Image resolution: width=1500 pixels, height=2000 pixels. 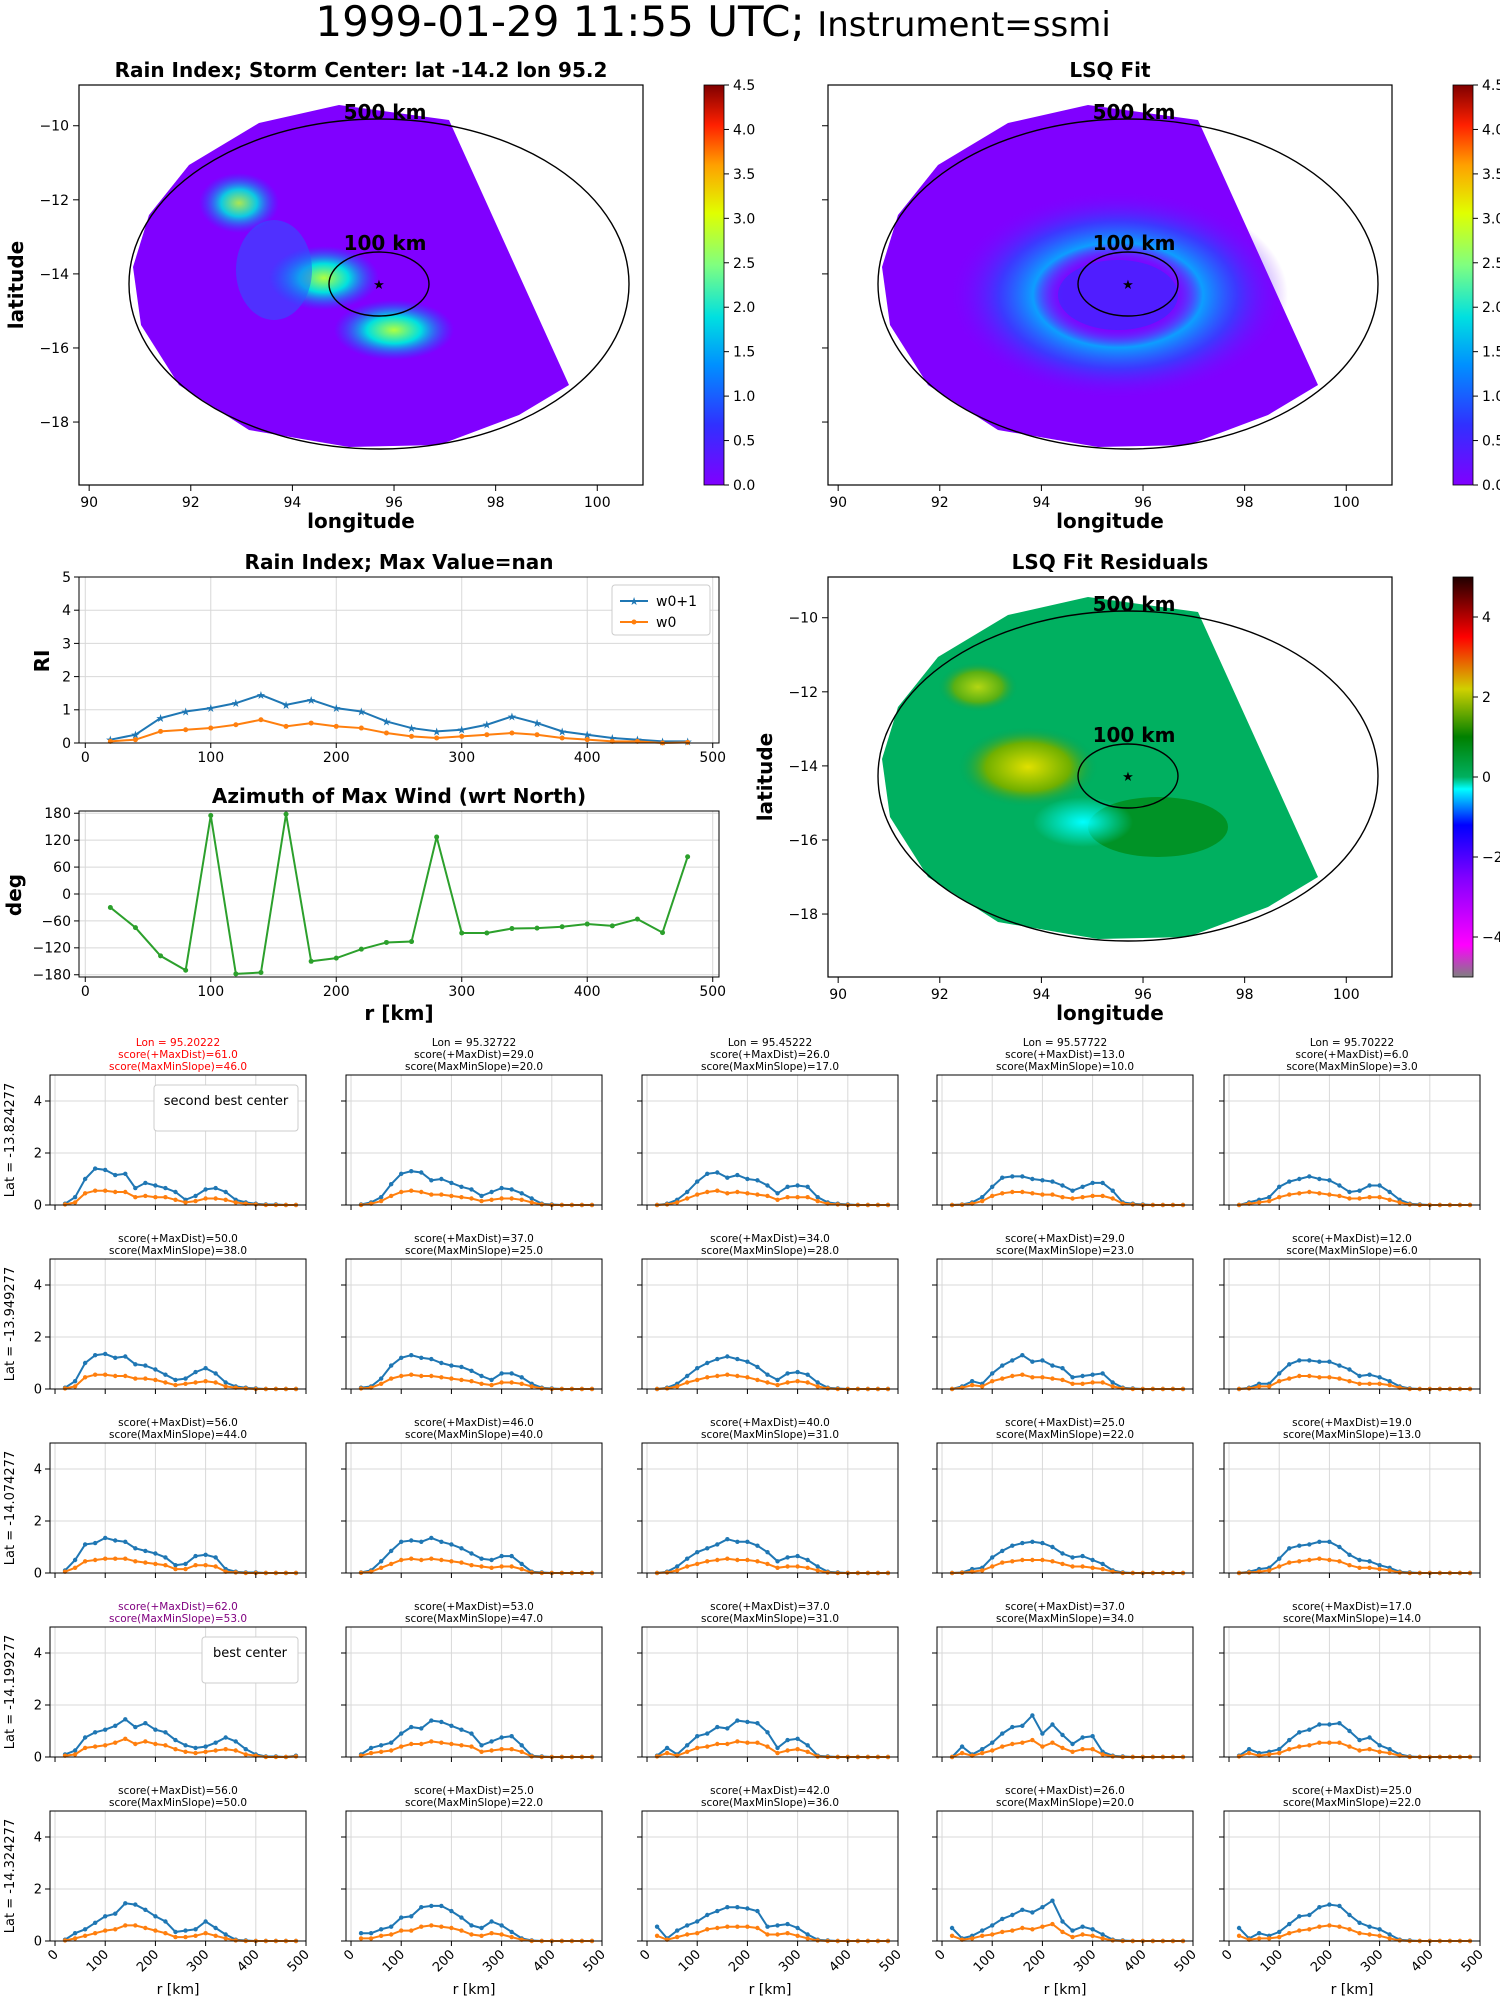 I want to click on x-tick-label: 400, so click(x=248, y=1961).